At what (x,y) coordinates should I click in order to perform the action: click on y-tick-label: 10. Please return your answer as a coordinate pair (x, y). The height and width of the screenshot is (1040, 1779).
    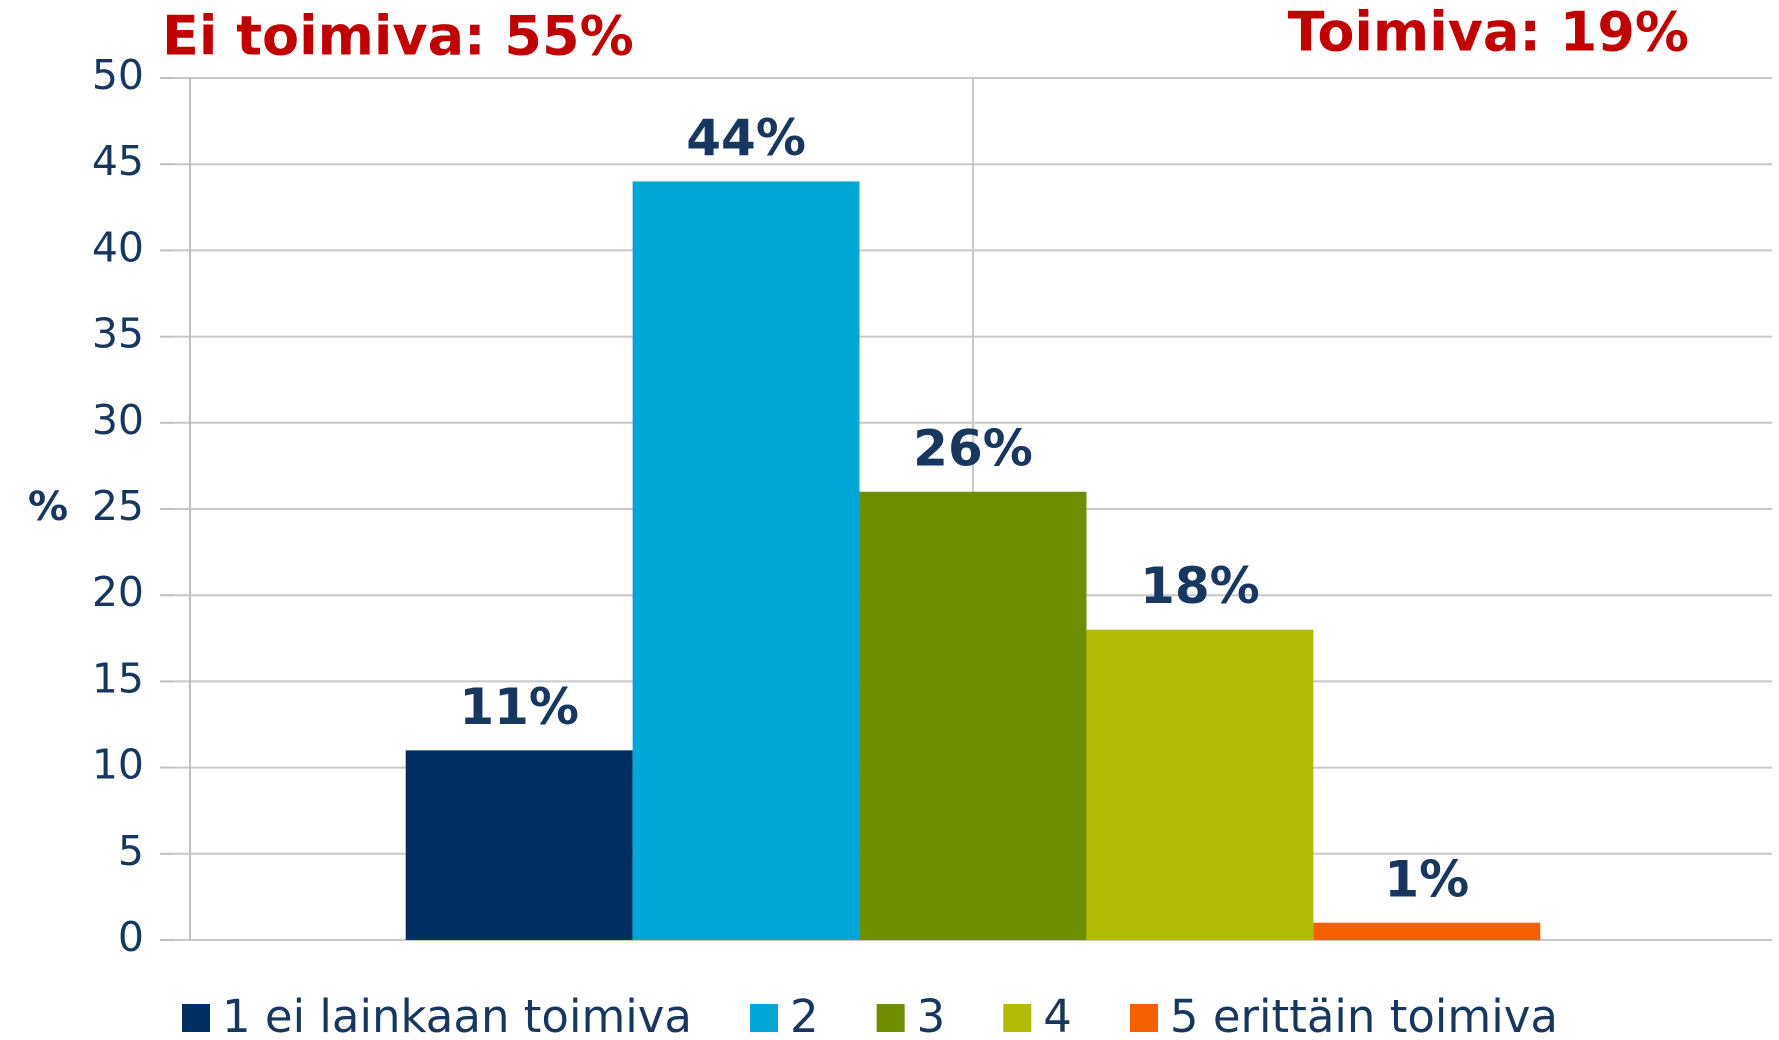
    Looking at the image, I should click on (118, 765).